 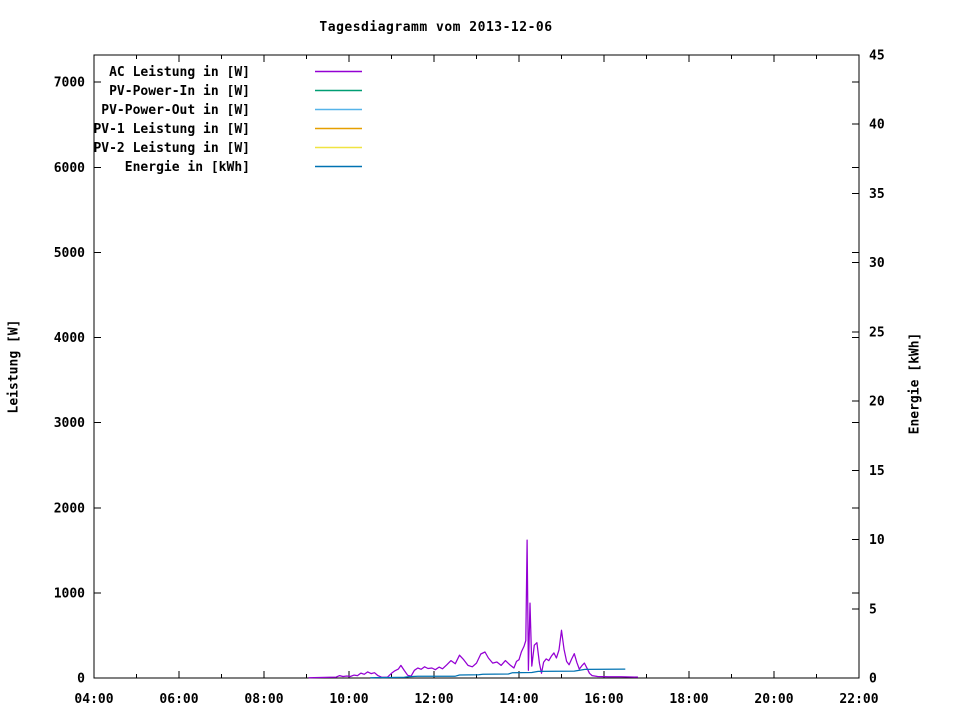 I want to click on y2-tick-label: 30, so click(x=877, y=263).